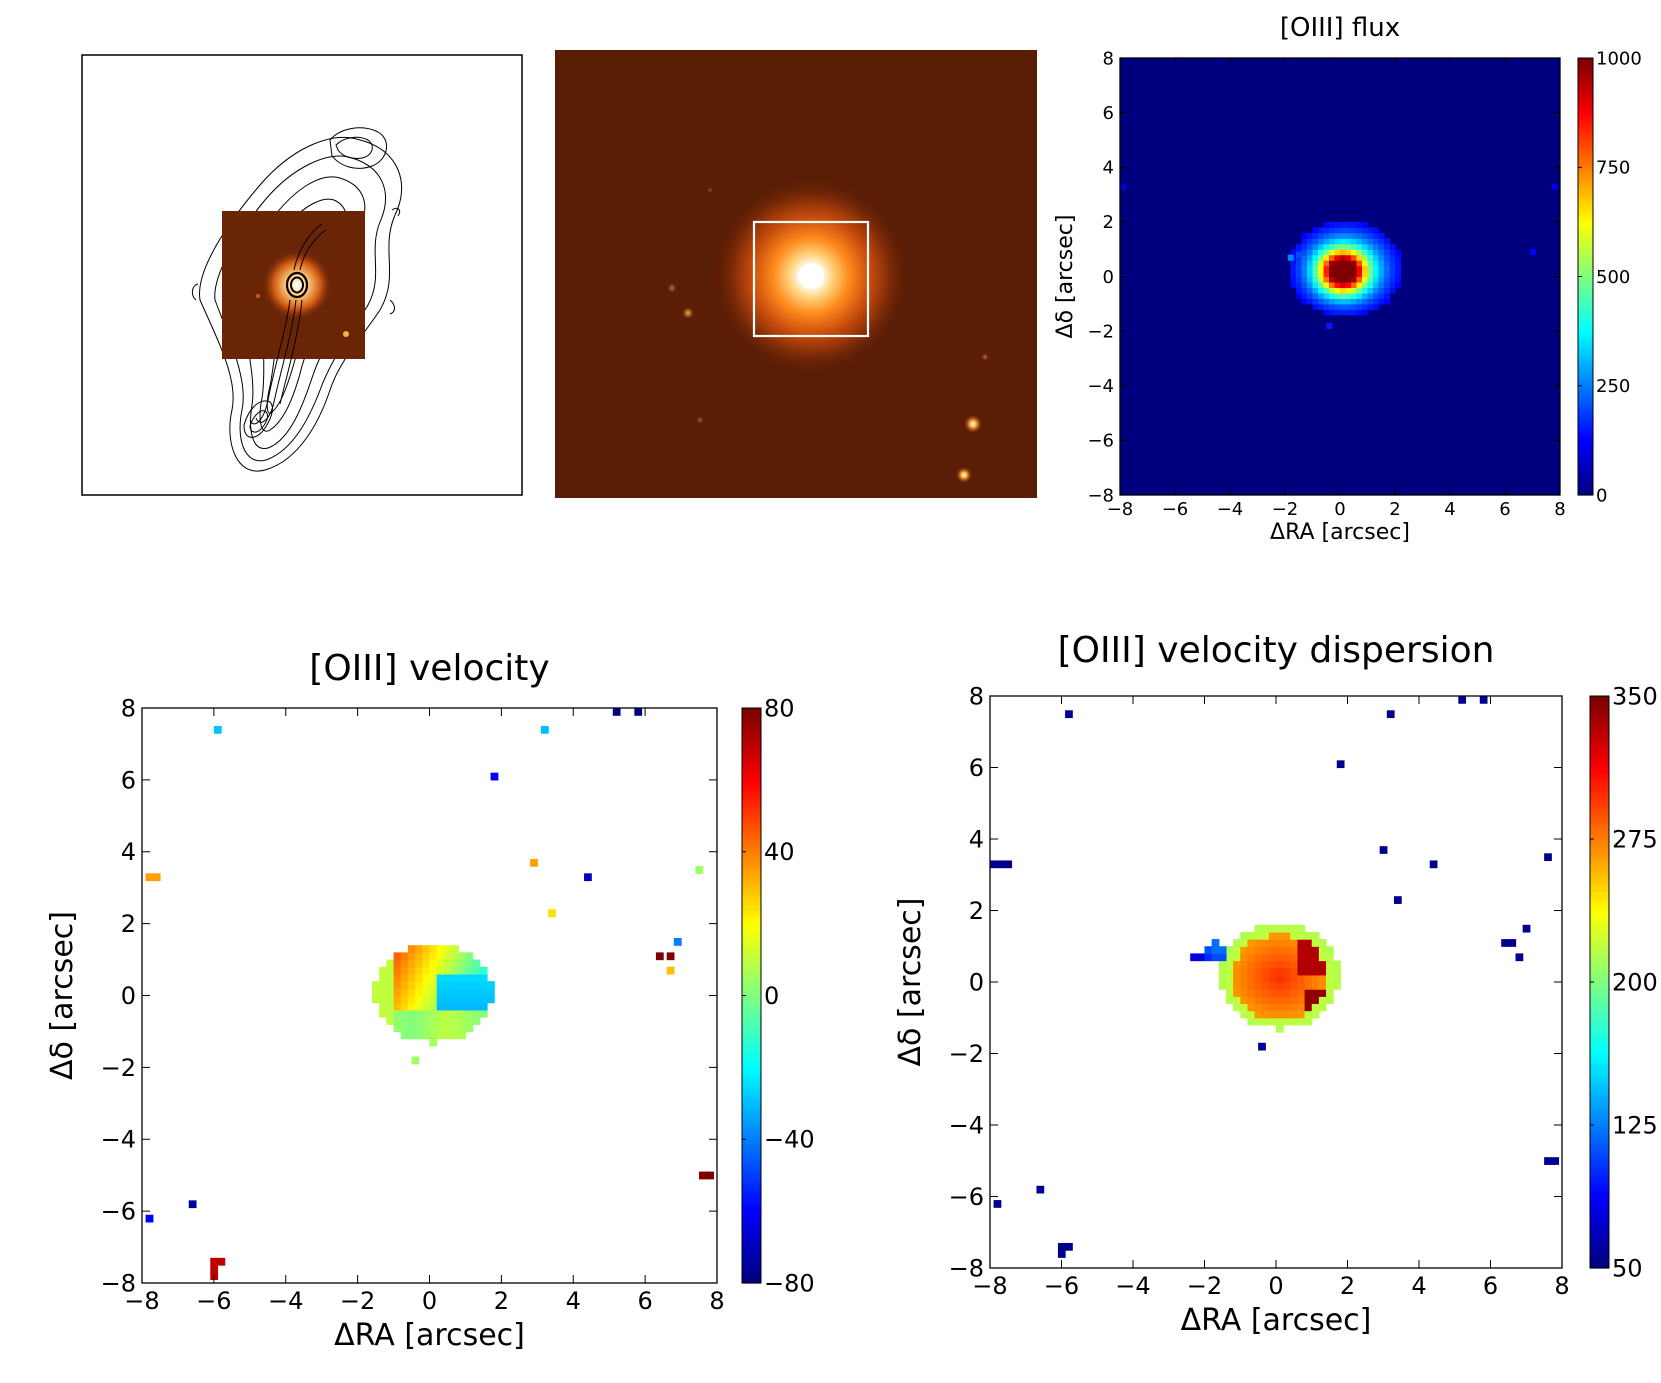 The image size is (1661, 1383). Describe the element at coordinates (1175, 509) in the screenshot. I see `x-tick-label: −6` at that location.